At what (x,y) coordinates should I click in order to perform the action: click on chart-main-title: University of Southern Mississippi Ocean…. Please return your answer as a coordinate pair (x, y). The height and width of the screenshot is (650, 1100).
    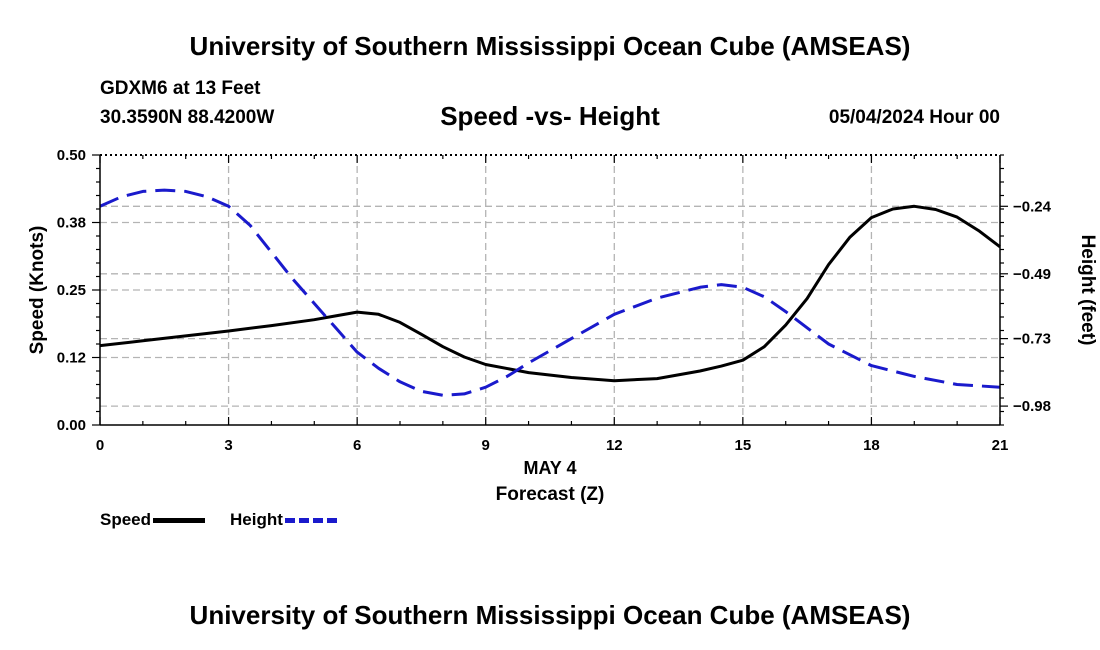
    Looking at the image, I should click on (550, 46).